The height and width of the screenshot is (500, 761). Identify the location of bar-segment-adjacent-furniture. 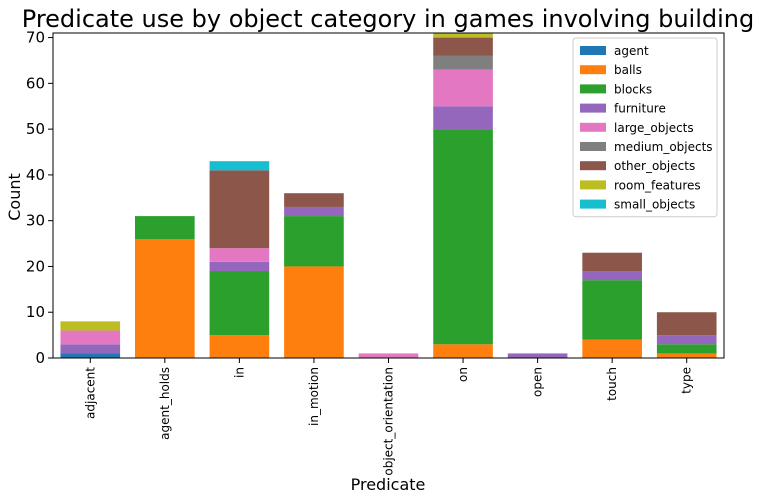
(90, 349).